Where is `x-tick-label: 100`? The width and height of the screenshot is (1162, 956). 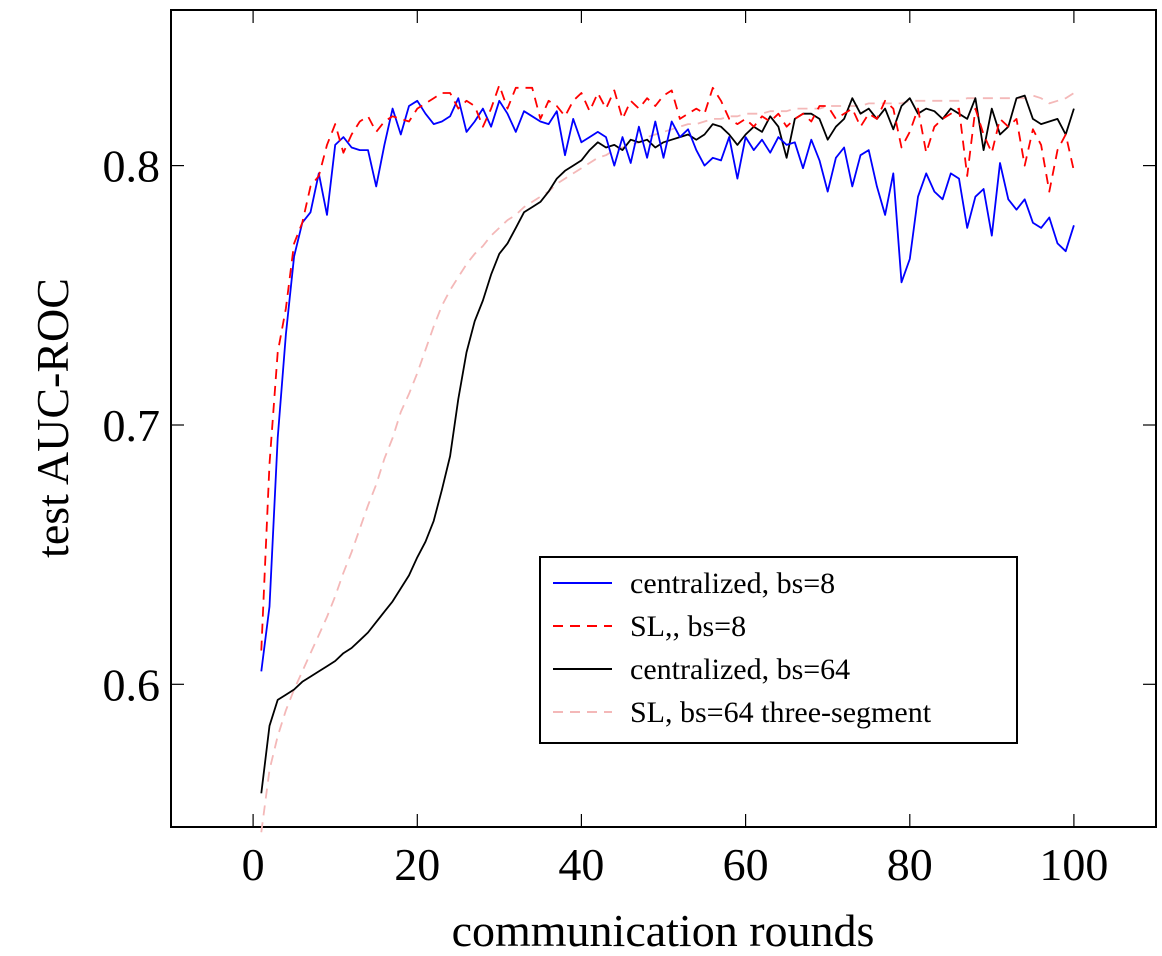
x-tick-label: 100 is located at coordinates (1073, 864).